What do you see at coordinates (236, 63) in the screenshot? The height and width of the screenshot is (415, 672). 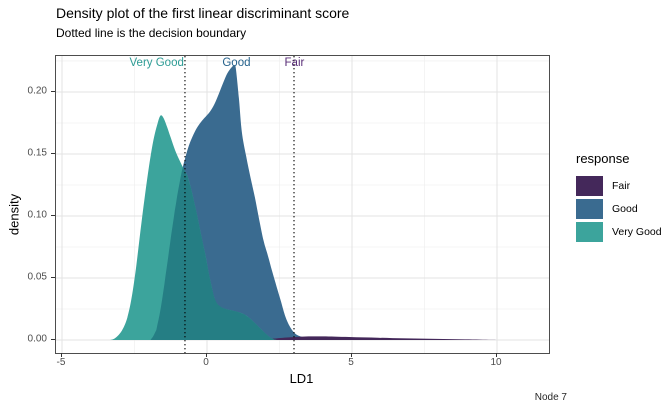 I see `annotation-label-good: Good` at bounding box center [236, 63].